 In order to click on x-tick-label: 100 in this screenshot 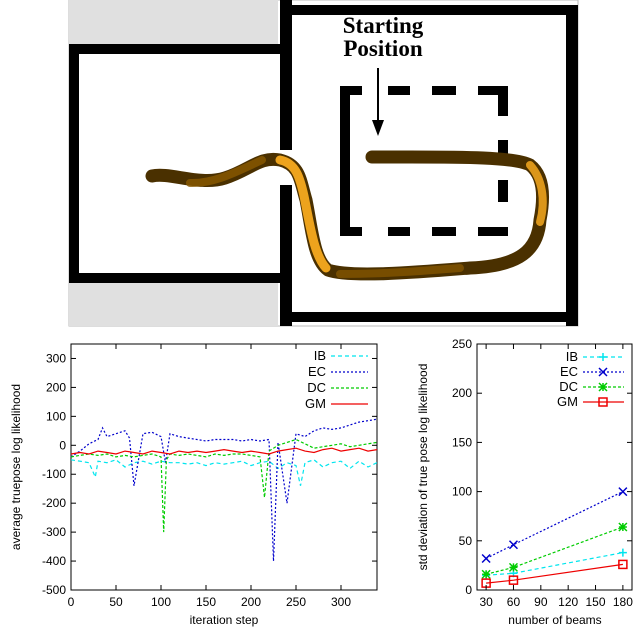, I will do `click(161, 602)`.